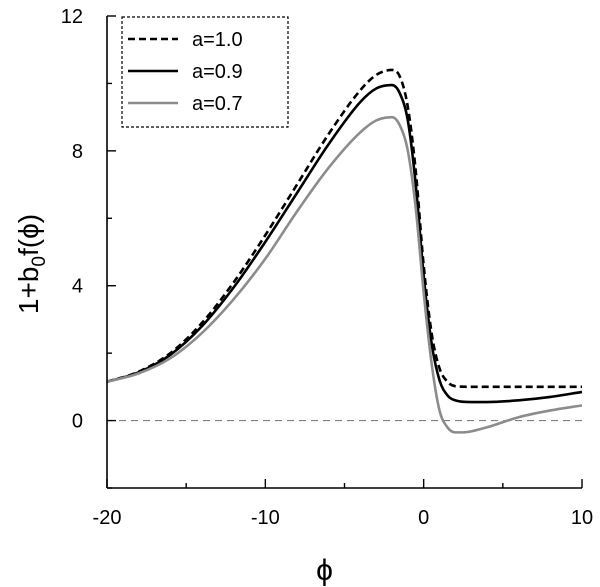 Image resolution: width=600 pixels, height=587 pixels. What do you see at coordinates (72, 17) in the screenshot?
I see `y-tick-label: 12` at bounding box center [72, 17].